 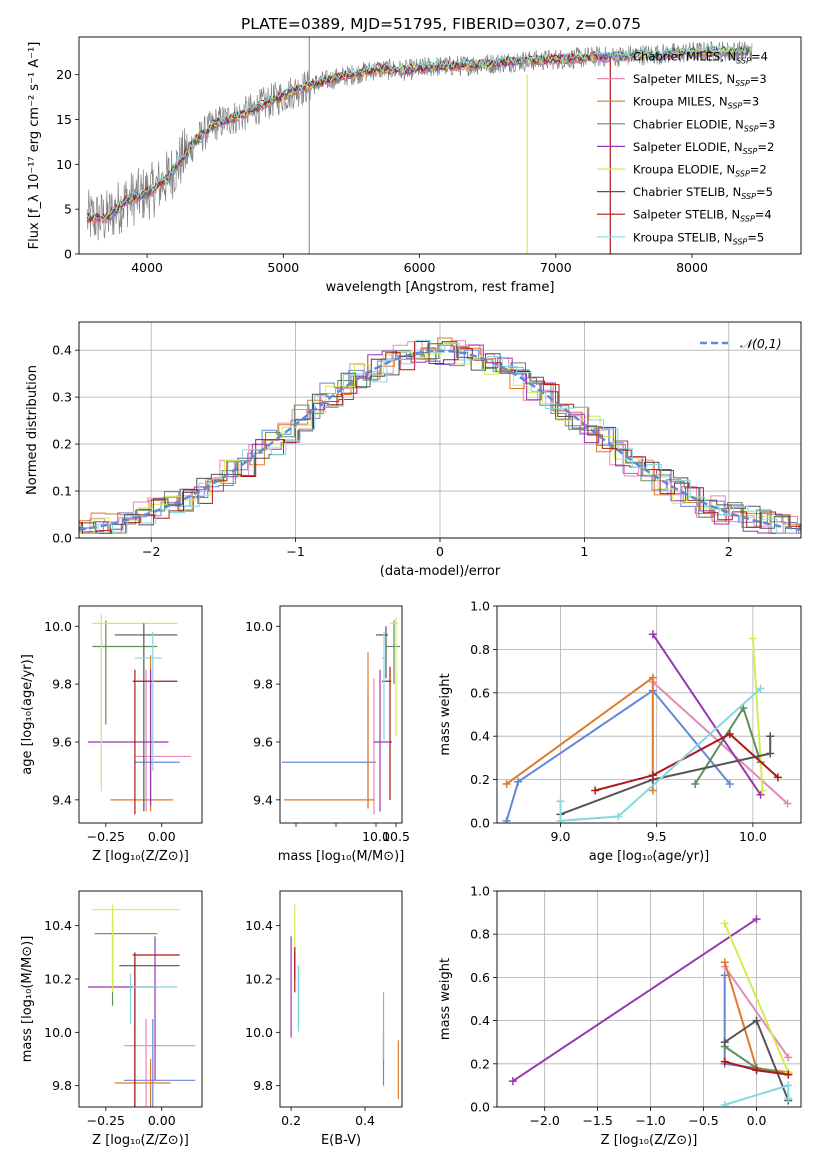 I want to click on legend-entry: 𝒩(0,1), so click(x=741, y=343).